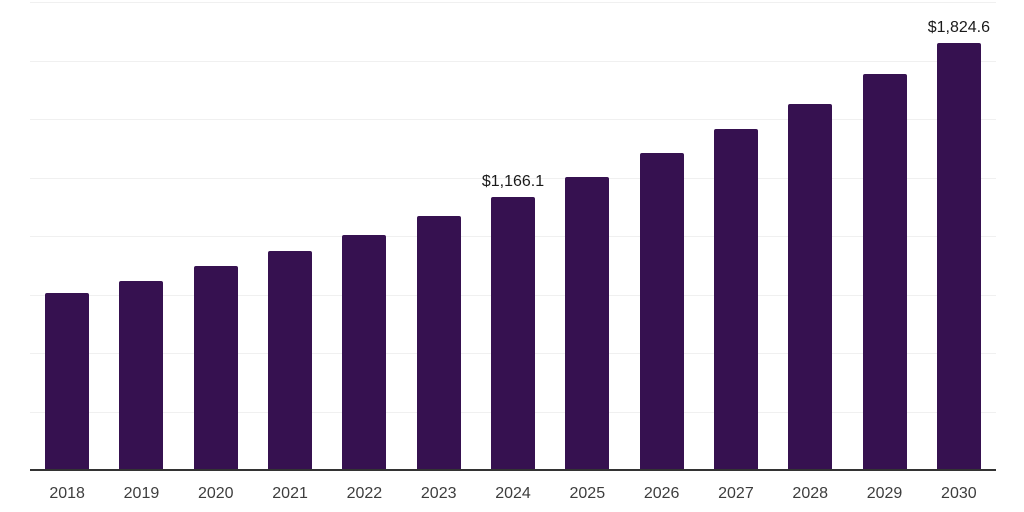 This screenshot has height=512, width=1024. What do you see at coordinates (215, 368) in the screenshot?
I see `bar-2020` at bounding box center [215, 368].